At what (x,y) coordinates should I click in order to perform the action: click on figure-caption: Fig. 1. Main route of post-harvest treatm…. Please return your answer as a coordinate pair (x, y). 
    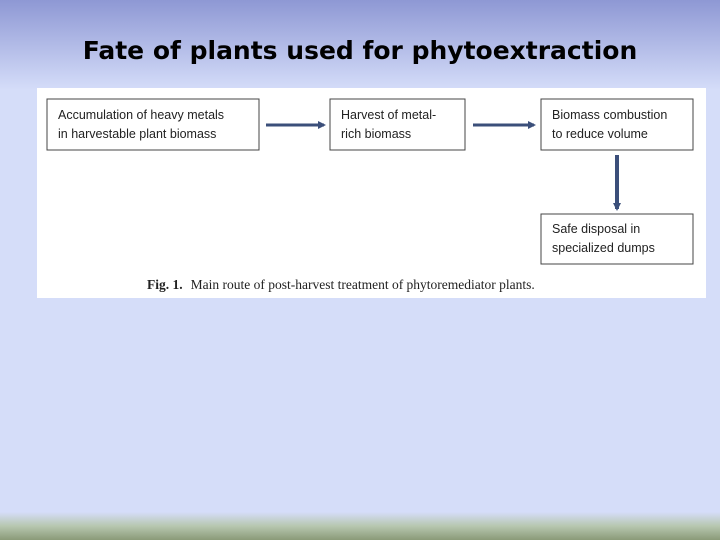
    Looking at the image, I should click on (341, 284).